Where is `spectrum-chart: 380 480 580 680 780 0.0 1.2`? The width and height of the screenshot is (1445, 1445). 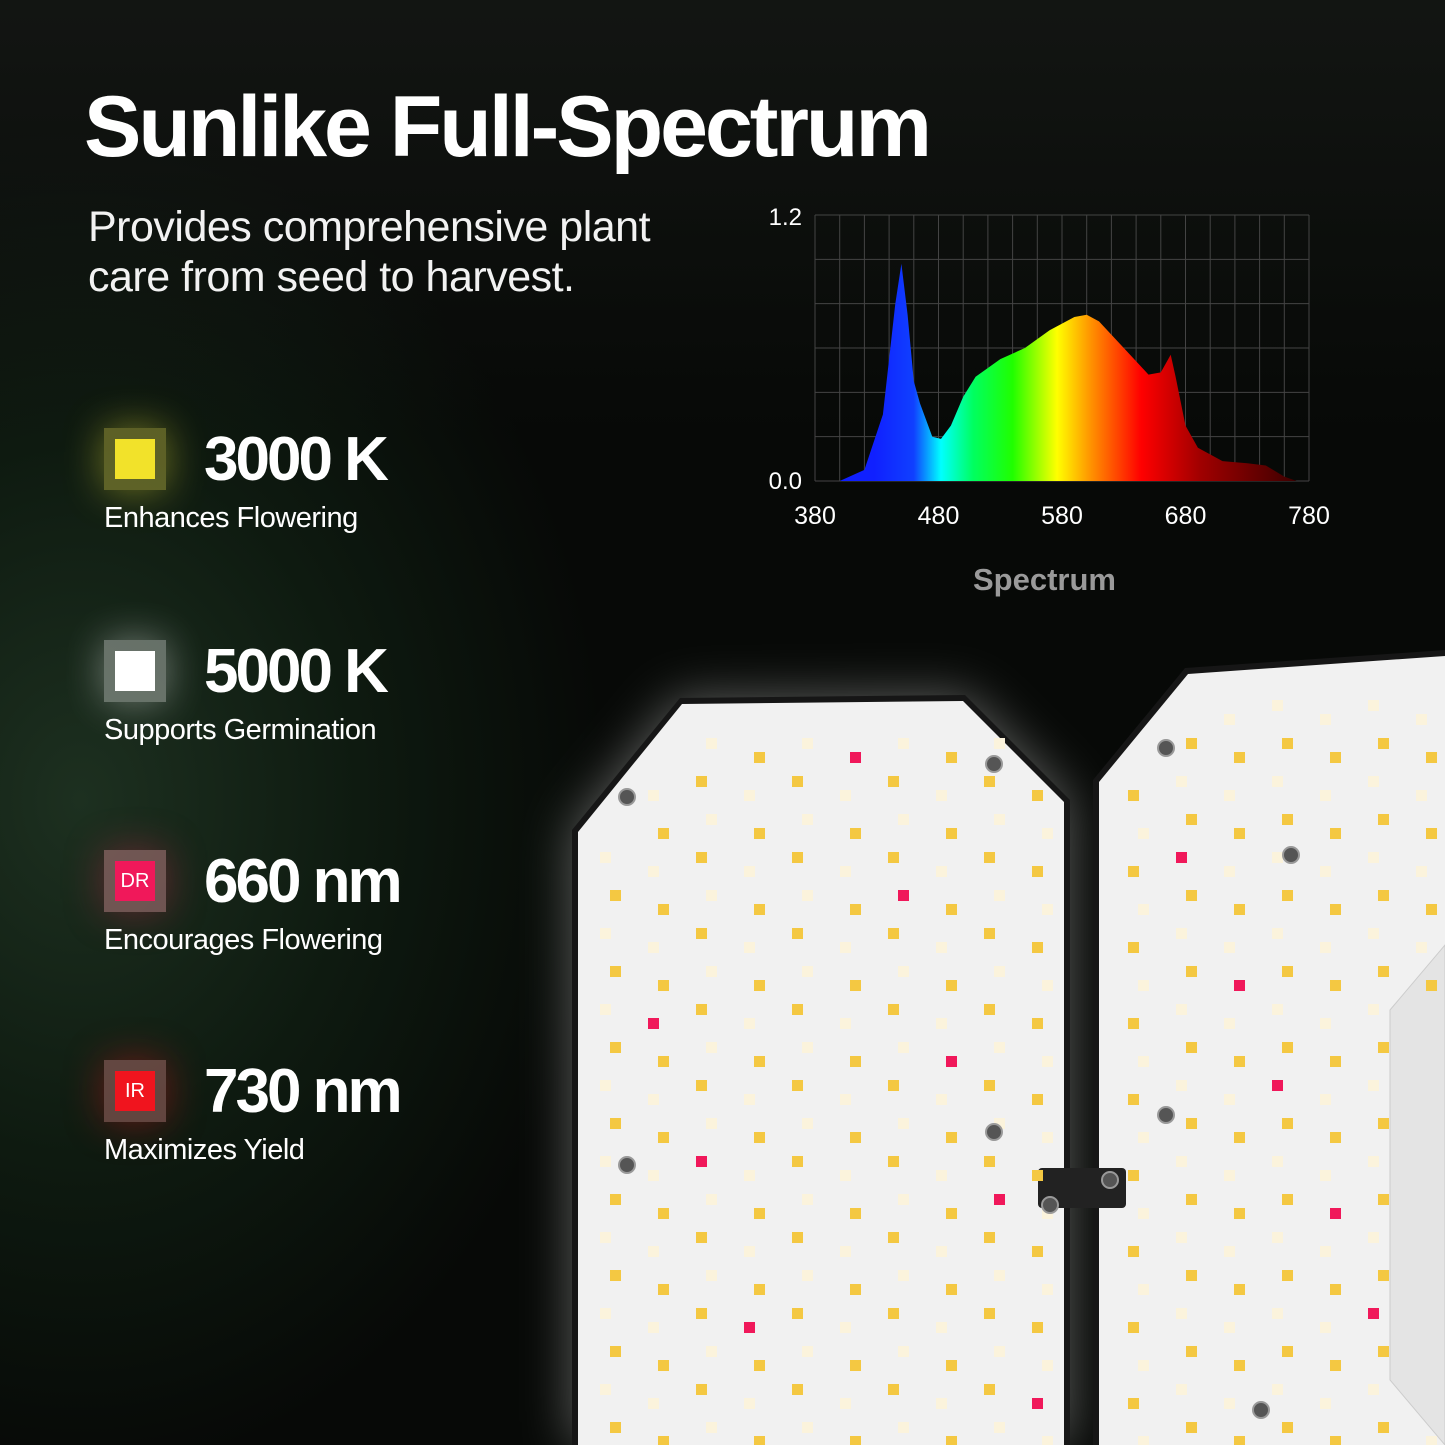 spectrum-chart: 380 480 580 680 780 0.0 1.2 is located at coordinates (1049, 367).